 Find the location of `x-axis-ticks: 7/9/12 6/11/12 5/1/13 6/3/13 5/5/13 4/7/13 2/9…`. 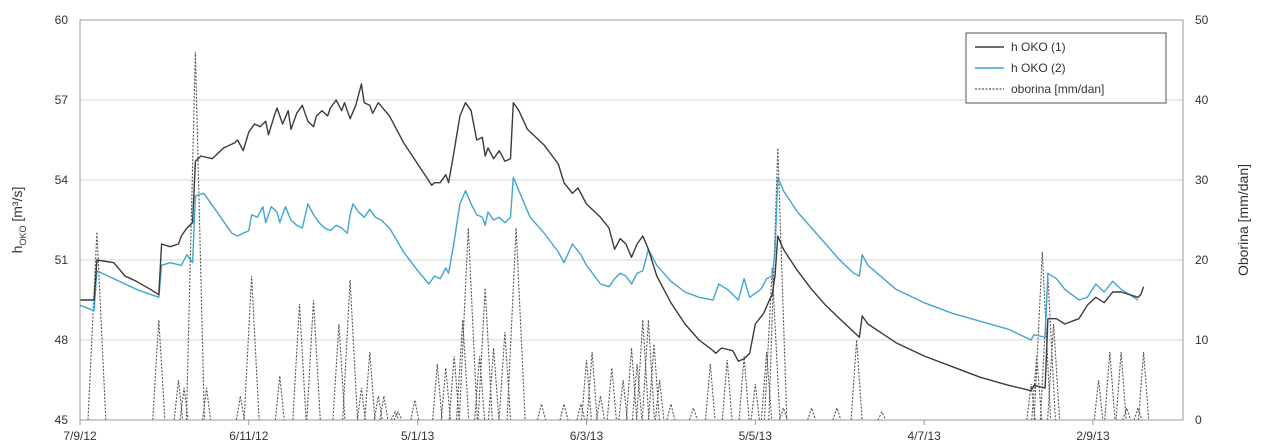

x-axis-ticks: 7/9/12 6/11/12 5/1/13 6/3/13 5/5/13 4/7/13 2/9… is located at coordinates (586, 431).